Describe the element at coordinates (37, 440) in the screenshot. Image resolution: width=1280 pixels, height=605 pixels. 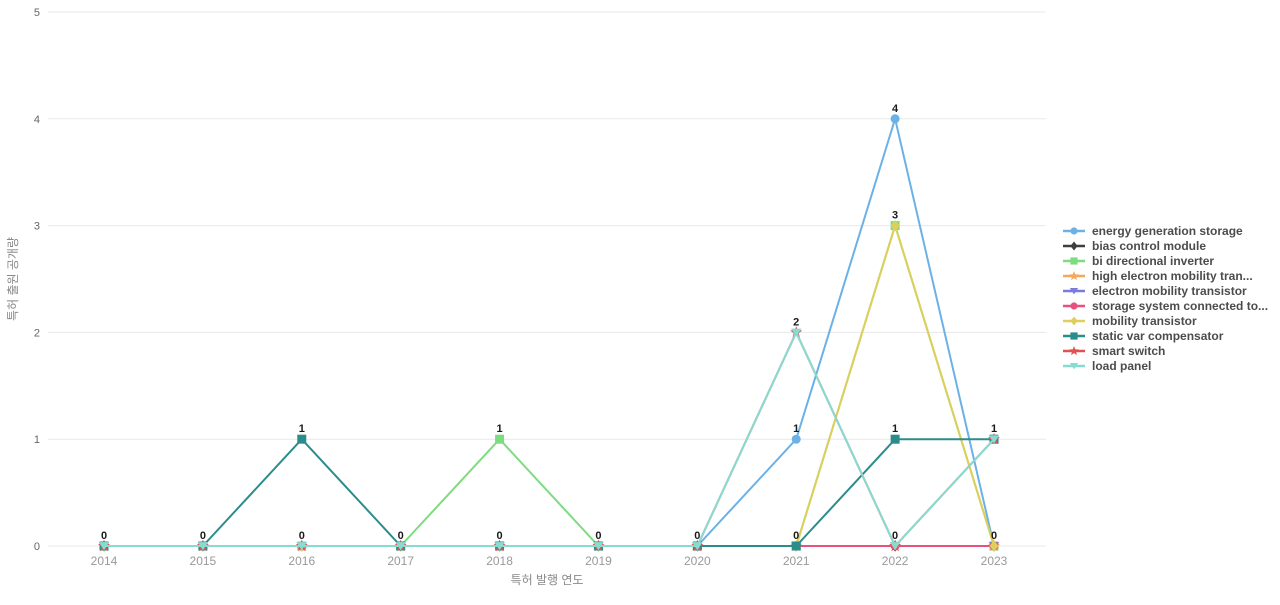
I see `y-tick-label: 1` at that location.